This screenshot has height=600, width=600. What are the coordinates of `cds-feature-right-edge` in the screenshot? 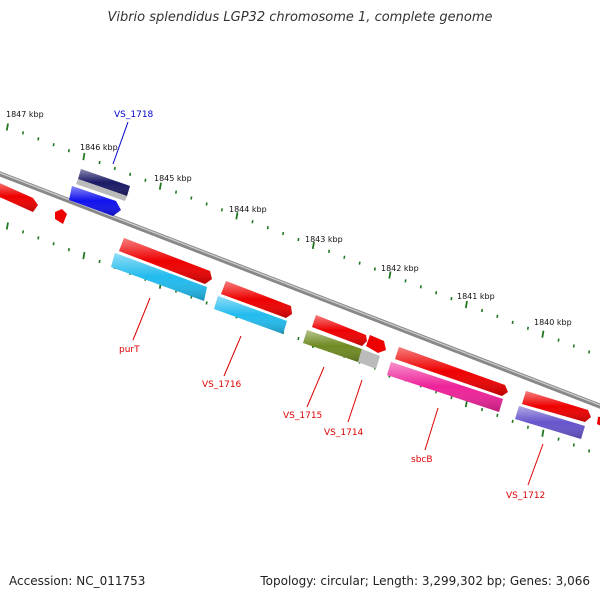 It's located at (598, 422).